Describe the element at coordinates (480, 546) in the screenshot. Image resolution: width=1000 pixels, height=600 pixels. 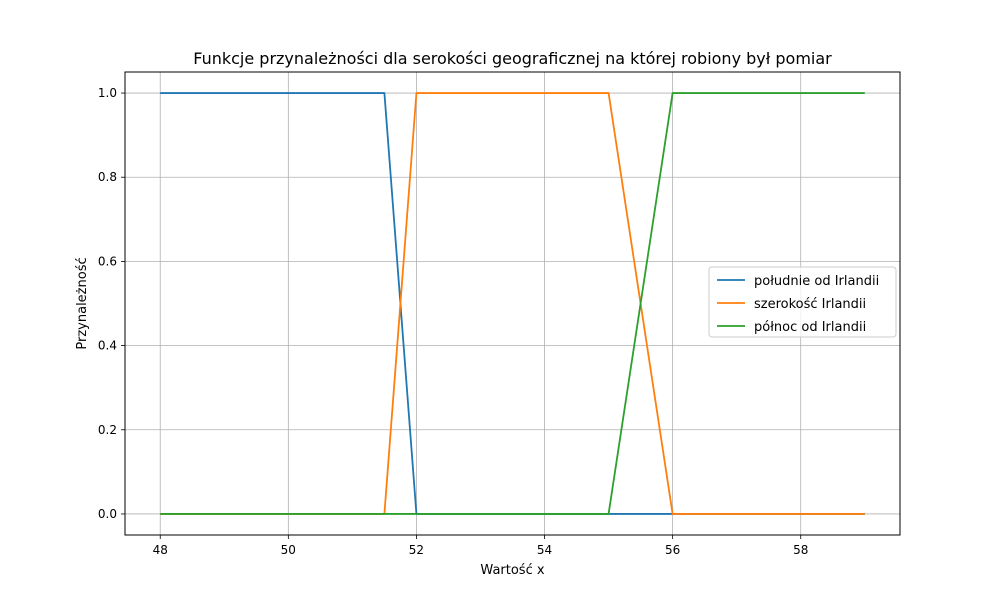
I see `x-axis: 48 50 52 54 56 58` at that location.